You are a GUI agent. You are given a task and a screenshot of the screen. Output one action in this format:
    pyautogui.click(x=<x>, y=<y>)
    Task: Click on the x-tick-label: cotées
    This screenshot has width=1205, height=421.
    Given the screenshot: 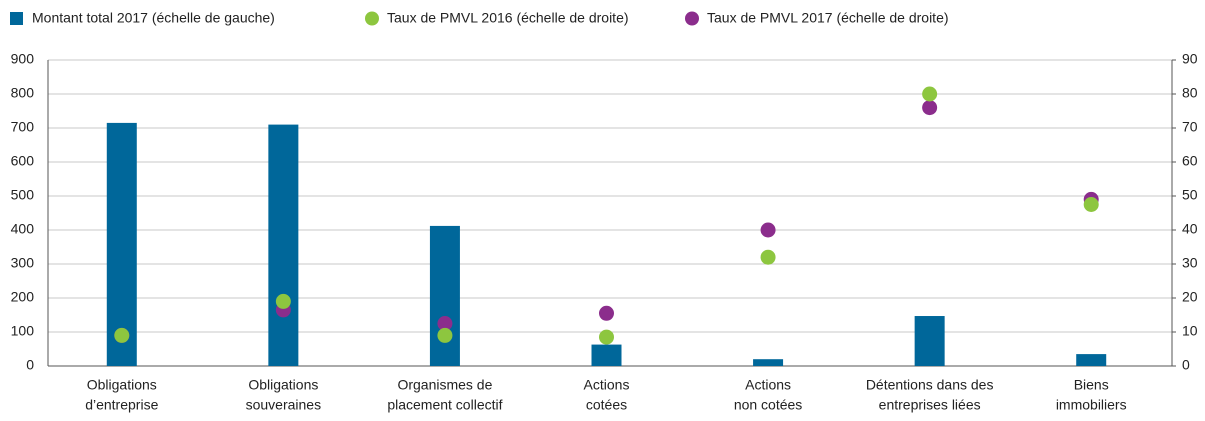 What is the action you would take?
    pyautogui.click(x=606, y=405)
    